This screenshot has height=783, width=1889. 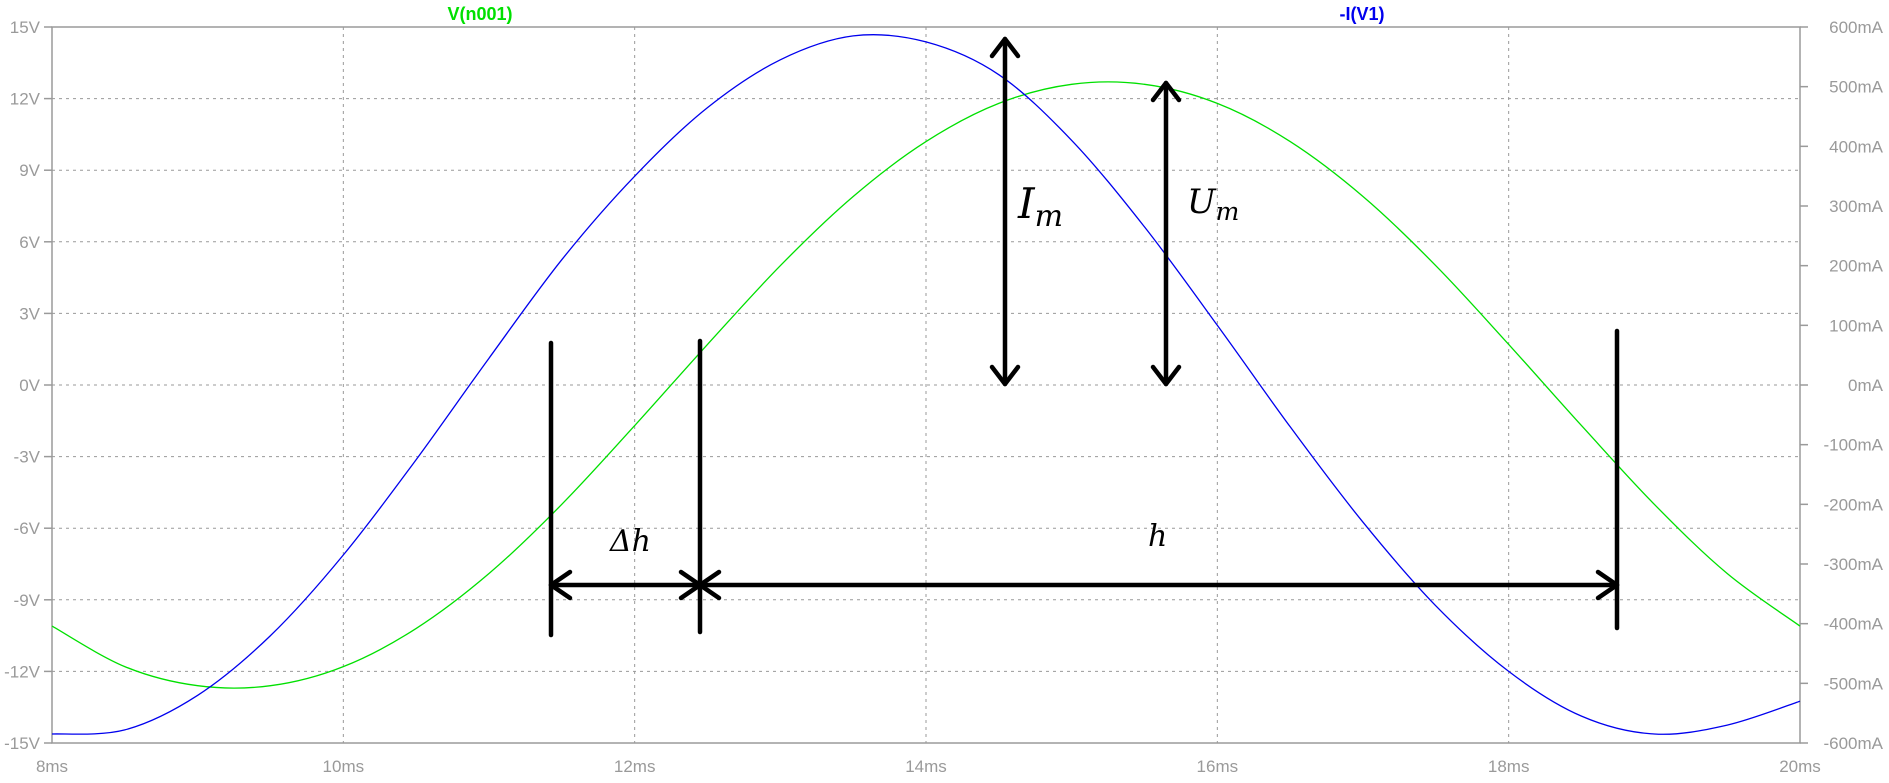 I want to click on y-right-tick-label: 100mA, so click(x=1856, y=325).